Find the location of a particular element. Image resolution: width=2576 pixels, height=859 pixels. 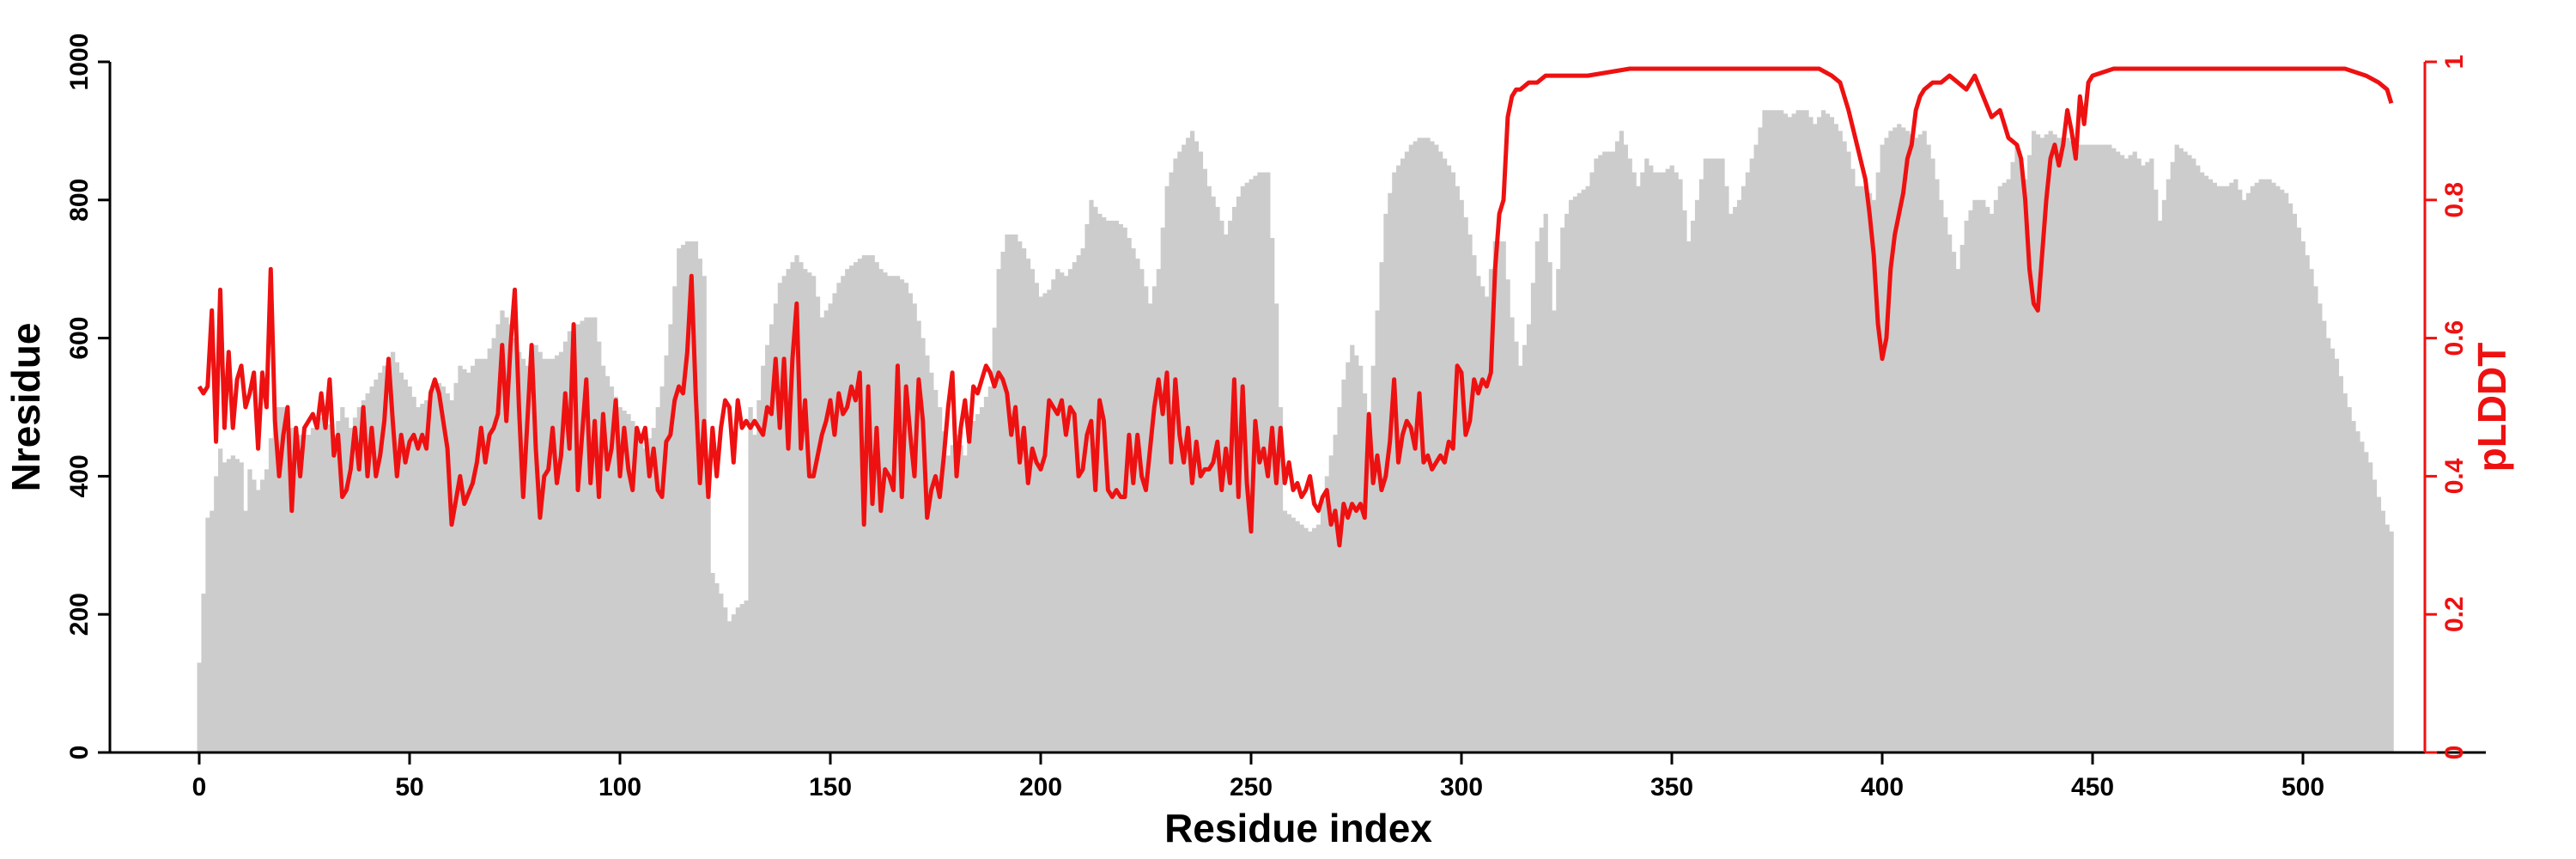

y-right-axis-ticks: 0 0.2 0.4 0.6 0.8 1 is located at coordinates (2447, 407).